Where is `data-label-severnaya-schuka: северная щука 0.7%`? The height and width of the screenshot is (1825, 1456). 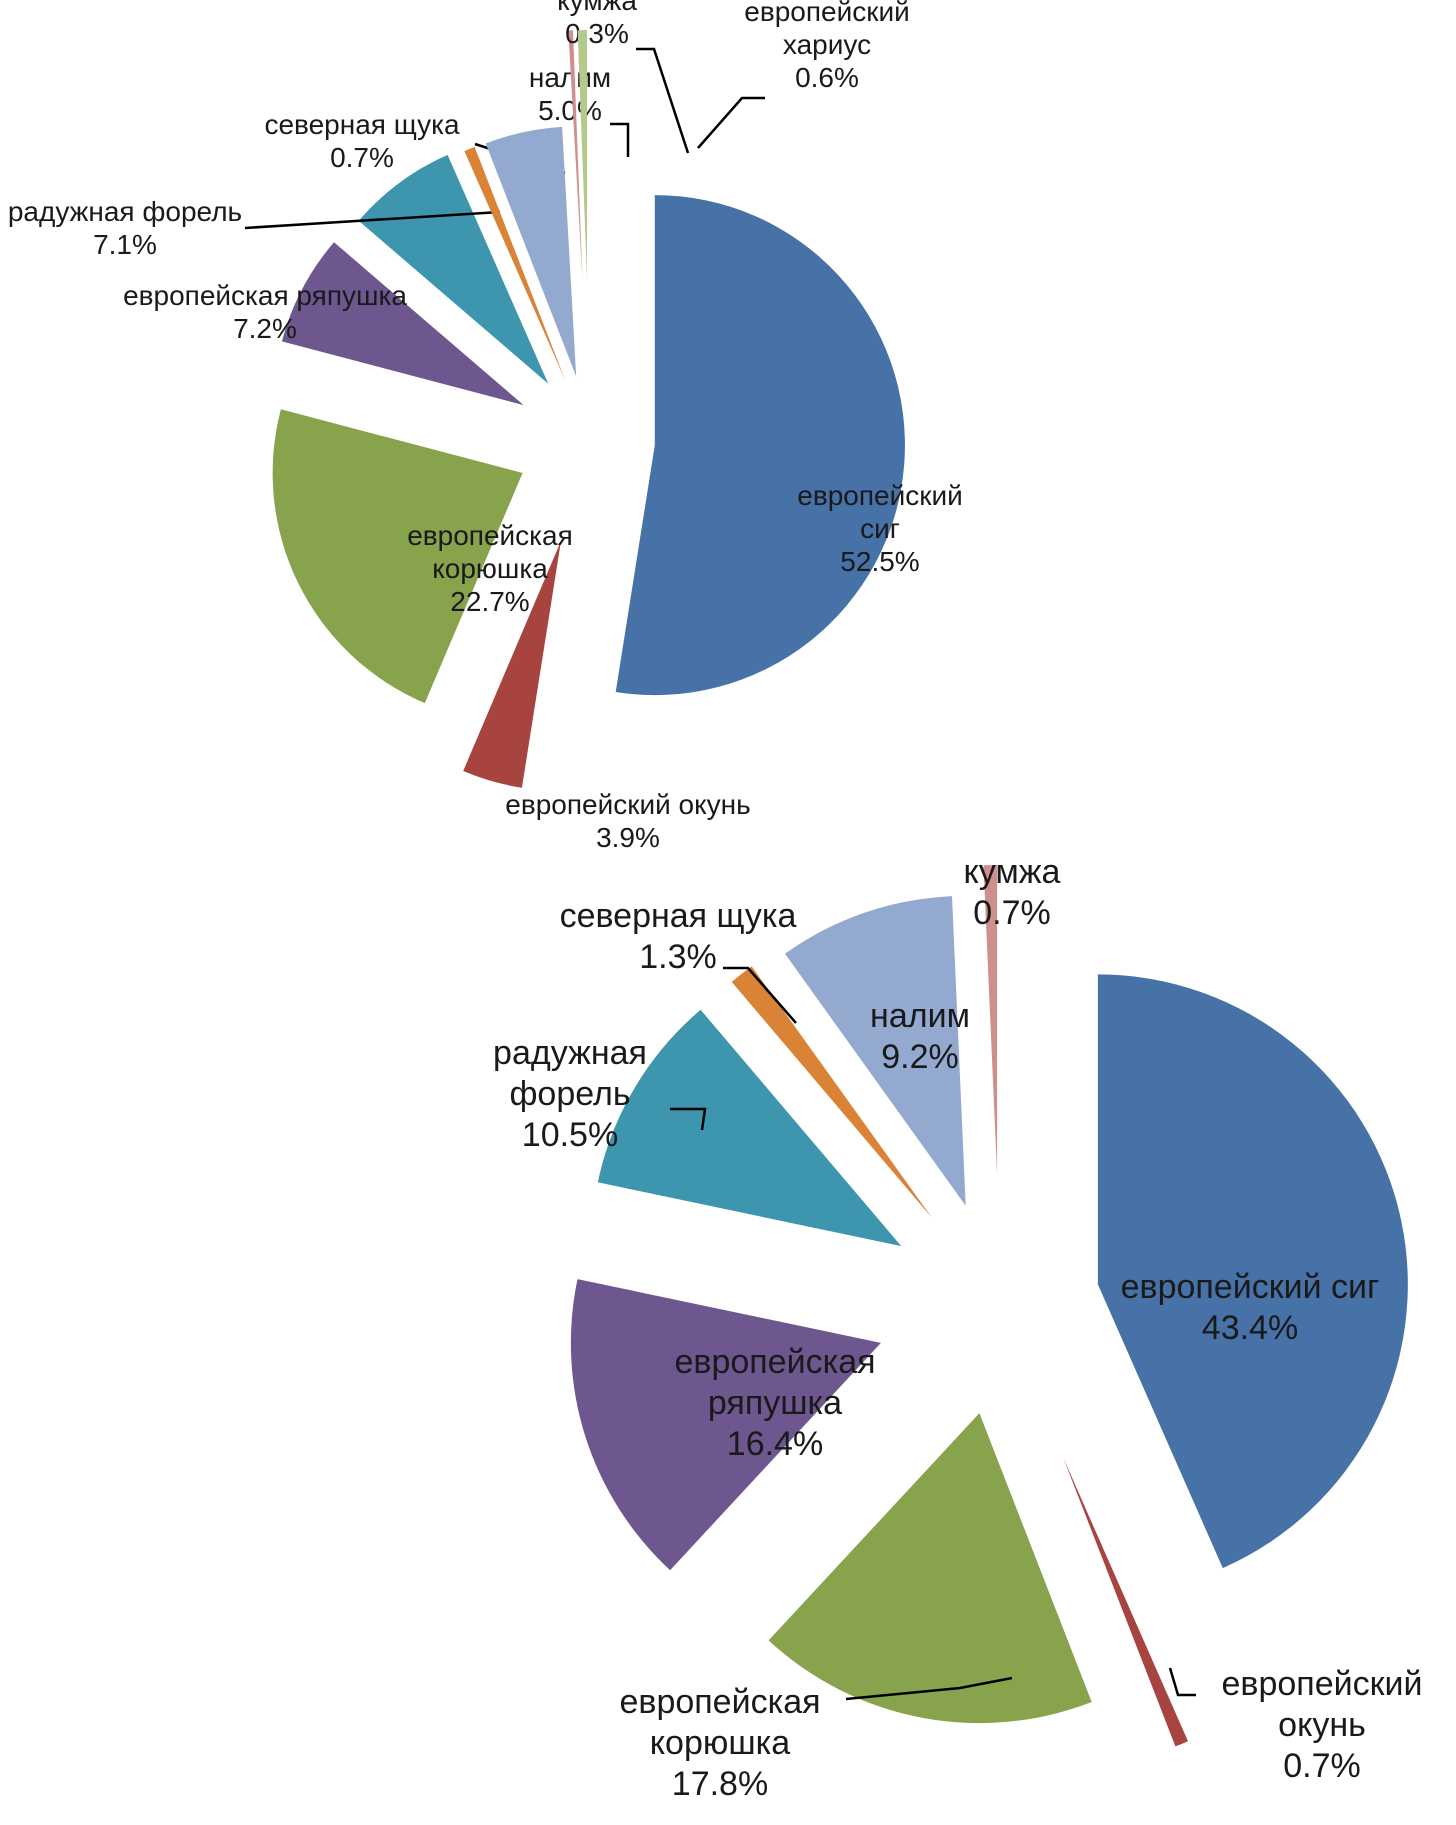 data-label-severnaya-schuka: северная щука 0.7% is located at coordinates (361, 141).